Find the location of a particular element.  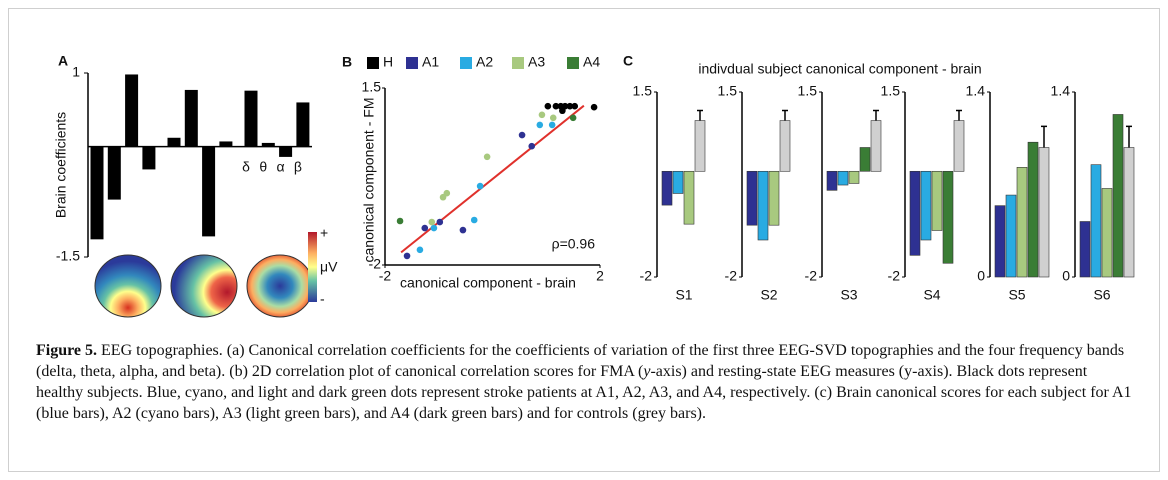

panel-label: B is located at coordinates (347, 62).